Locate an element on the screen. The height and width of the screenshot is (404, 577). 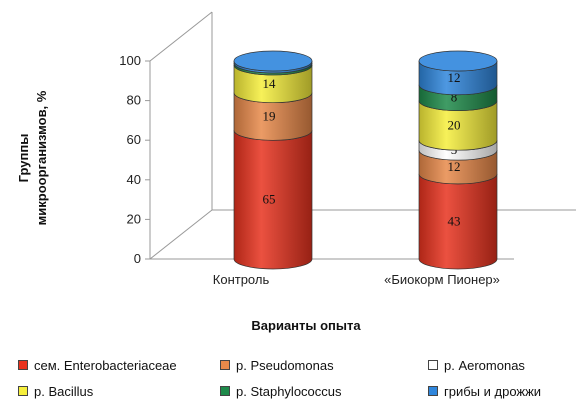
data-label: 20 is located at coordinates (454, 124).